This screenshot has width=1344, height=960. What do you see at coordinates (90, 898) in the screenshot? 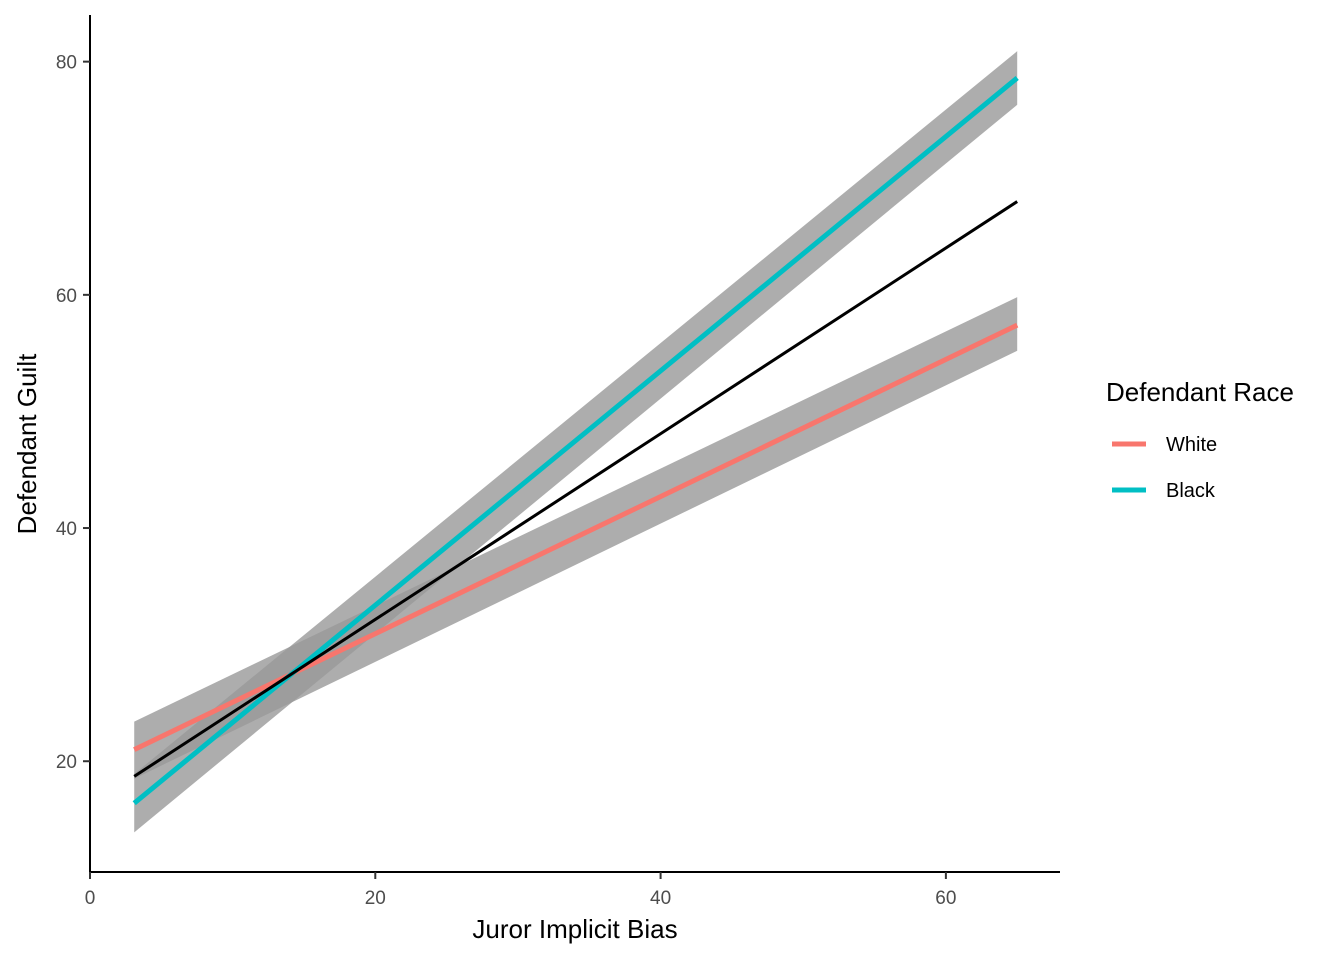
I see `x-tick-label: 0` at bounding box center [90, 898].